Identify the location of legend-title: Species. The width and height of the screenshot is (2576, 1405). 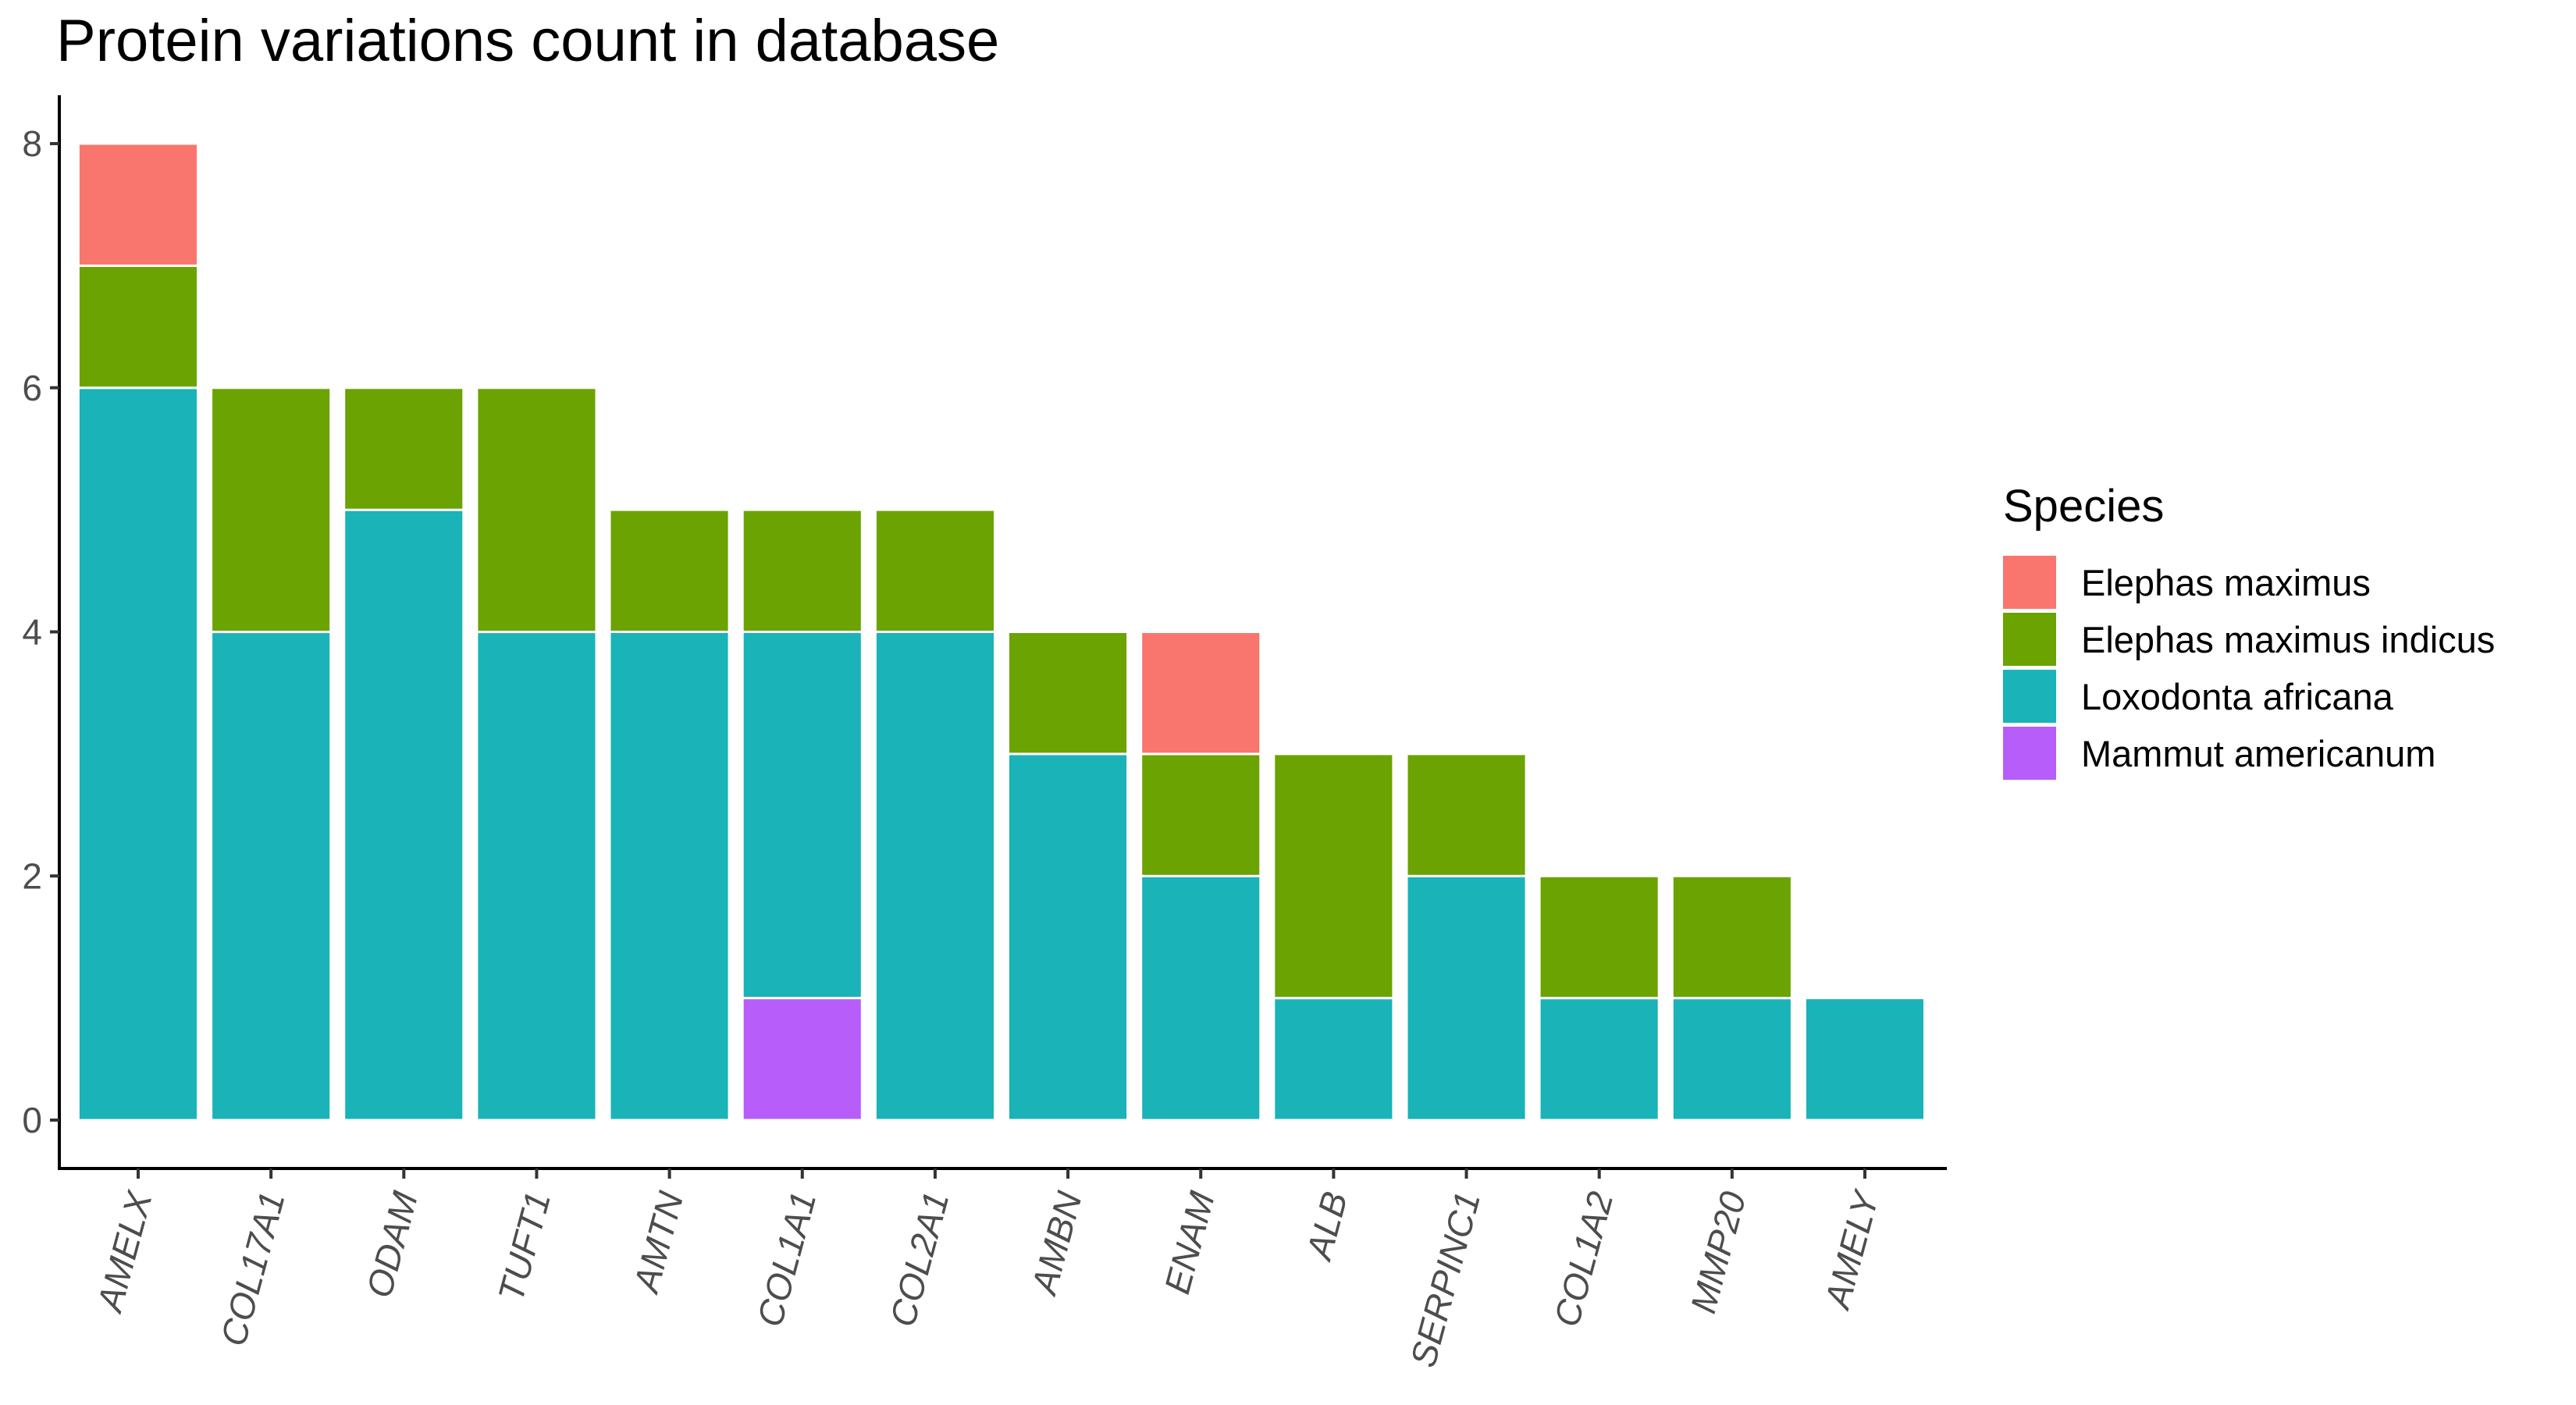
(2083, 507).